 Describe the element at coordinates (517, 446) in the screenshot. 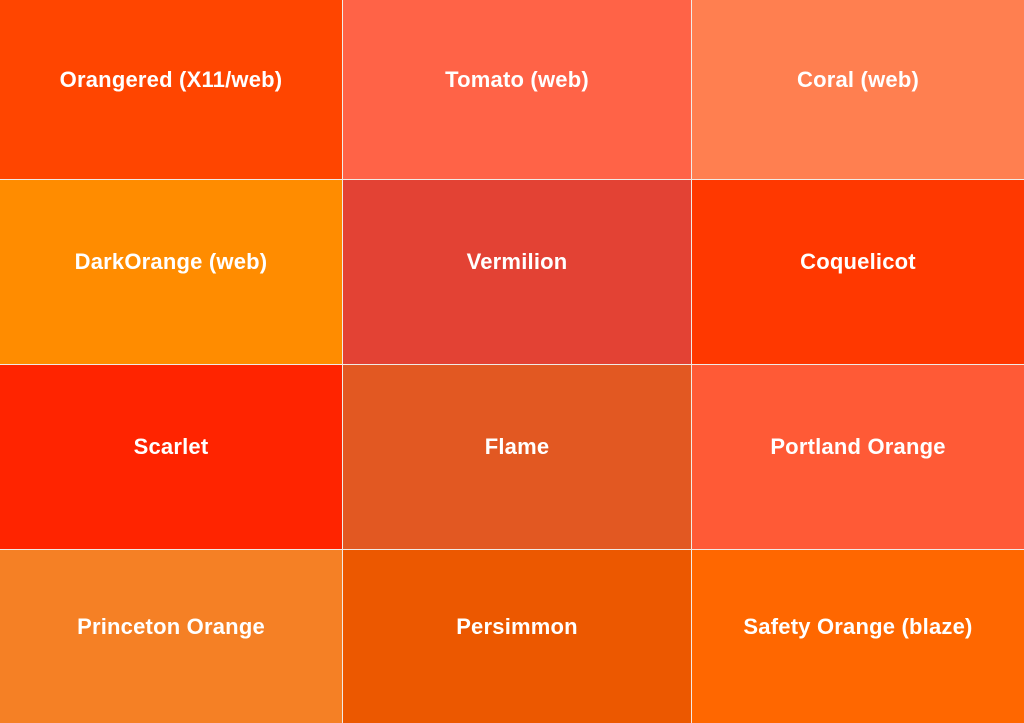

I see `swatch-label: Flame` at that location.